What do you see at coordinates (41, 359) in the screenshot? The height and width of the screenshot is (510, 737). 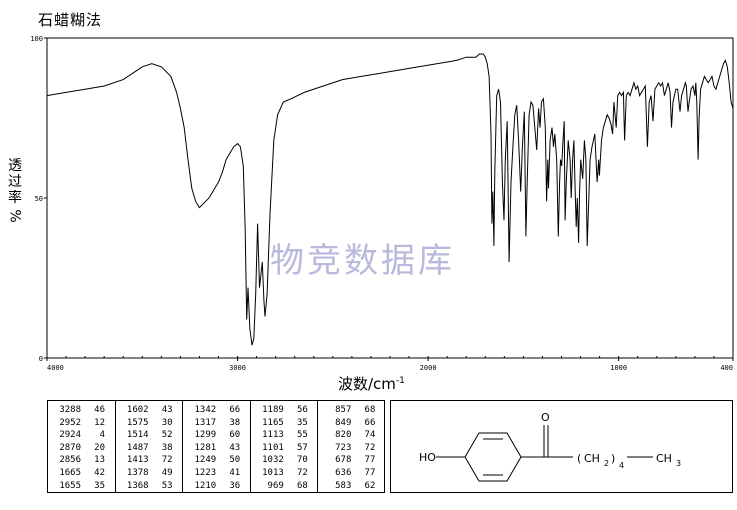 I see `y-tick-label: 0` at bounding box center [41, 359].